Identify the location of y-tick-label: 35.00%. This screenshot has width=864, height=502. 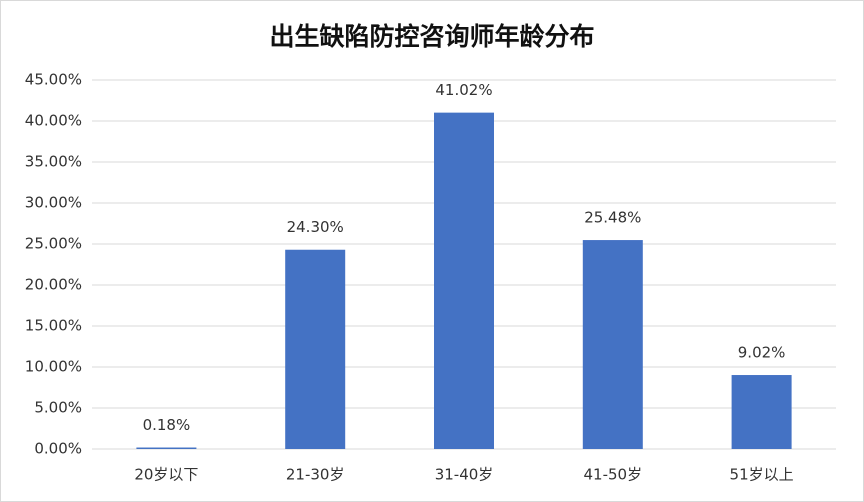
(53, 162).